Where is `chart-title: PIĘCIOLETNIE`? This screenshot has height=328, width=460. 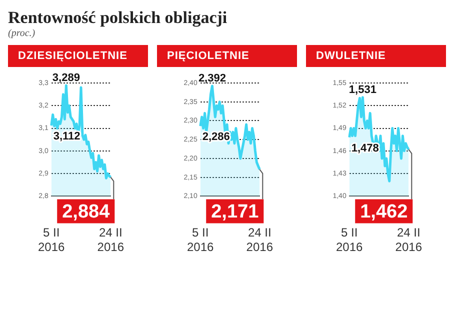
chart-title: PIĘCIOLETNIE is located at coordinates (227, 56).